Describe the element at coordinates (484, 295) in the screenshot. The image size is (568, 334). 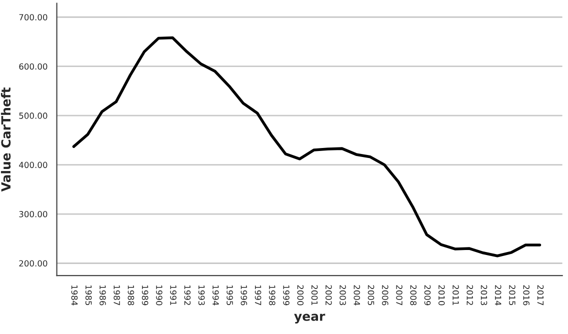
I see `x-tick-label: 2013` at that location.